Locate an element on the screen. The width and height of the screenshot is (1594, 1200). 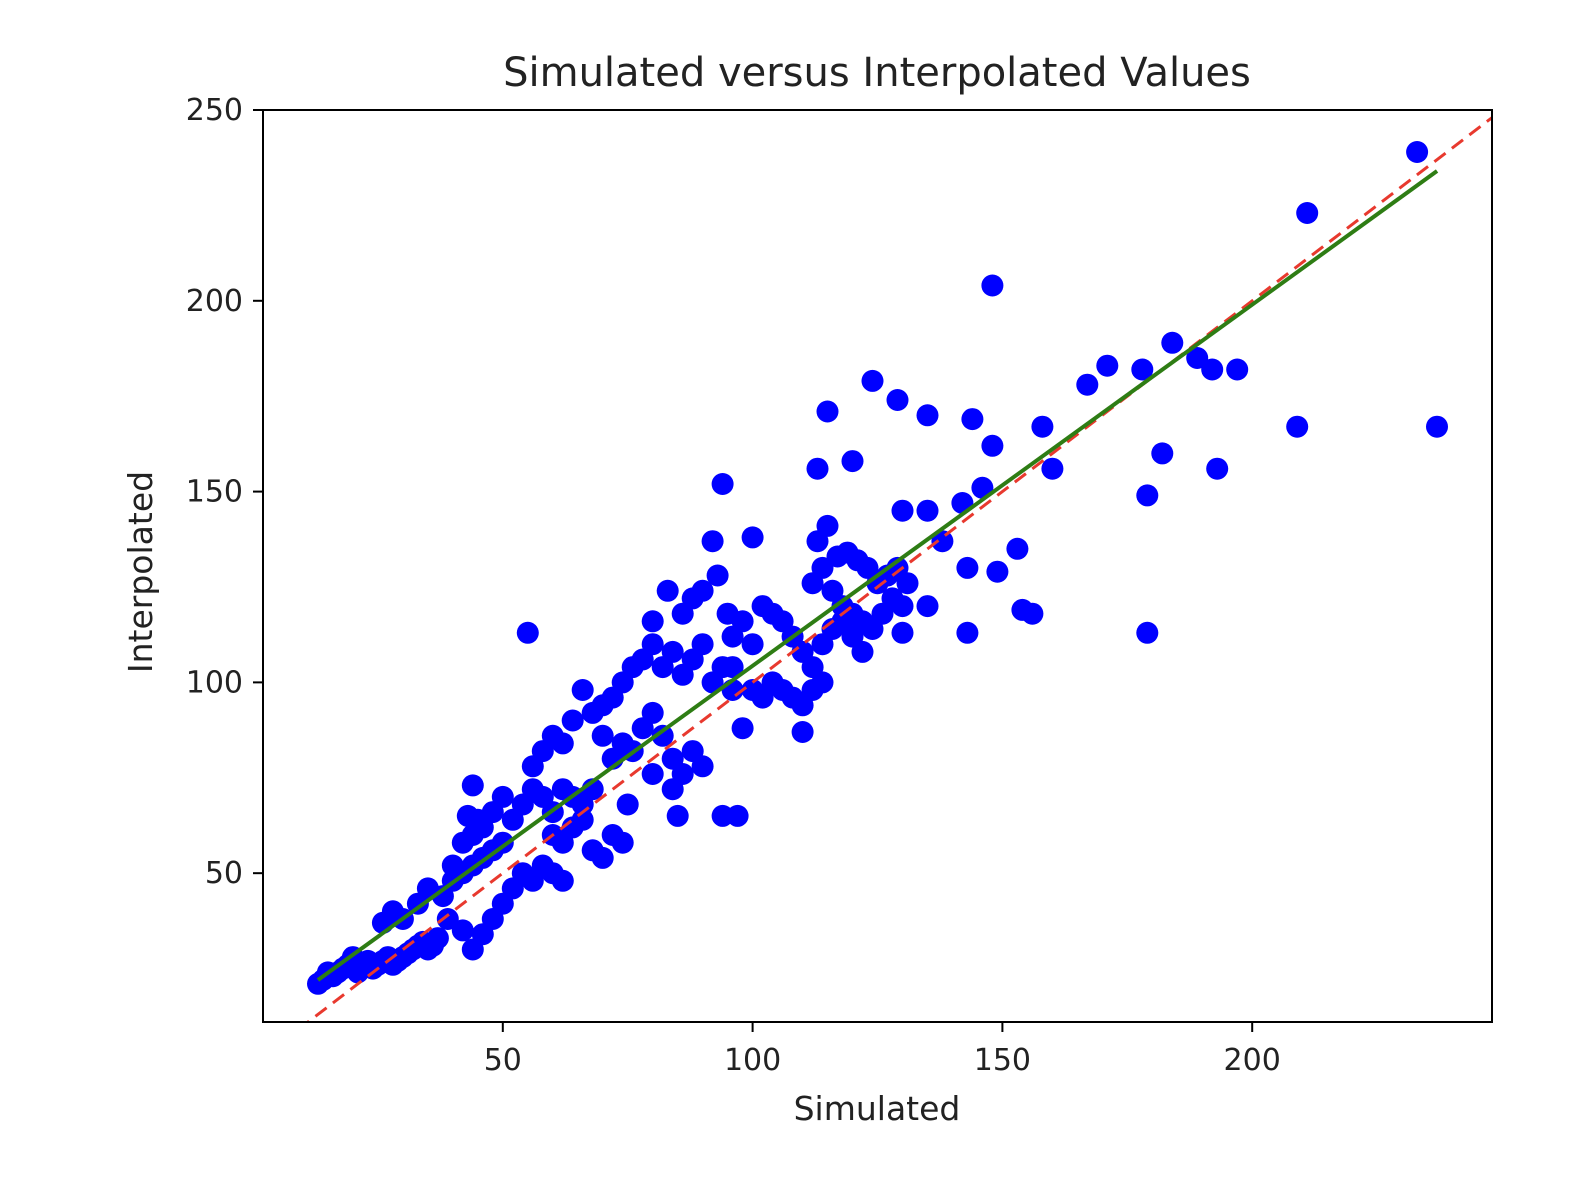
chart-title: Simulated versus Interpolated Values is located at coordinates (877, 73).